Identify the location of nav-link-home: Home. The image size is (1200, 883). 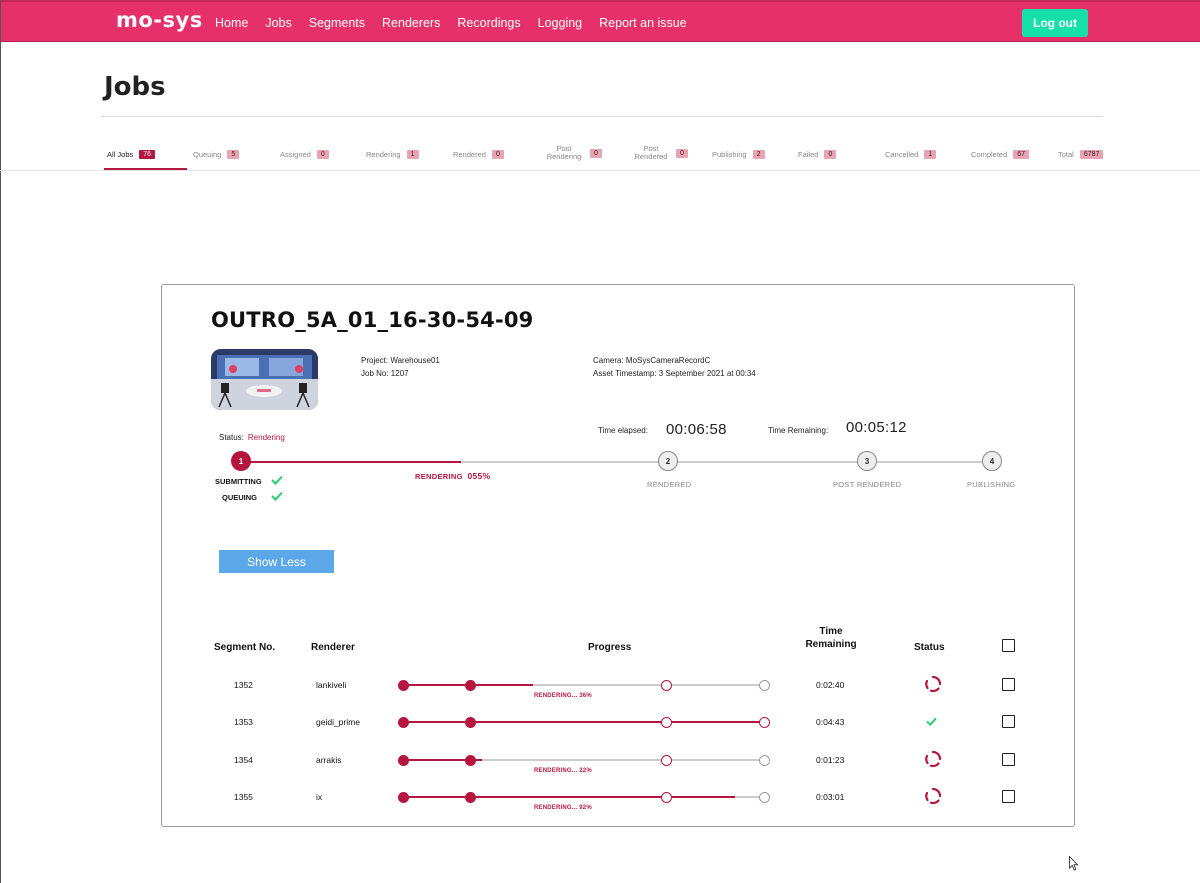
(232, 23).